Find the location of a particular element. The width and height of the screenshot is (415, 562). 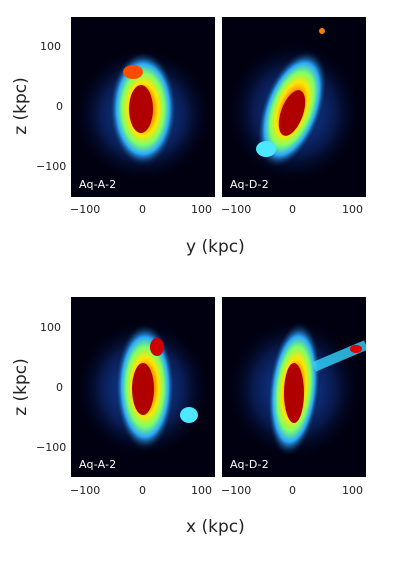

x-axis-label: x (kpc) is located at coordinates (215, 527).